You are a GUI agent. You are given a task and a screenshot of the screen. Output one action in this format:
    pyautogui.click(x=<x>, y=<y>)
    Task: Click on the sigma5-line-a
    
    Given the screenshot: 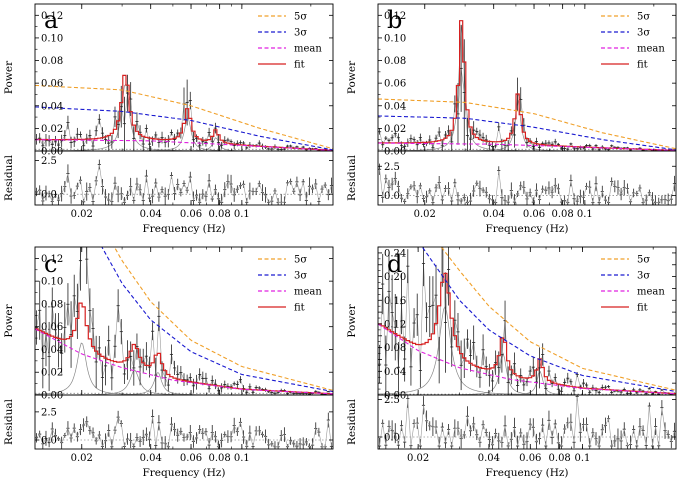 What is the action you would take?
    pyautogui.click(x=184, y=117)
    